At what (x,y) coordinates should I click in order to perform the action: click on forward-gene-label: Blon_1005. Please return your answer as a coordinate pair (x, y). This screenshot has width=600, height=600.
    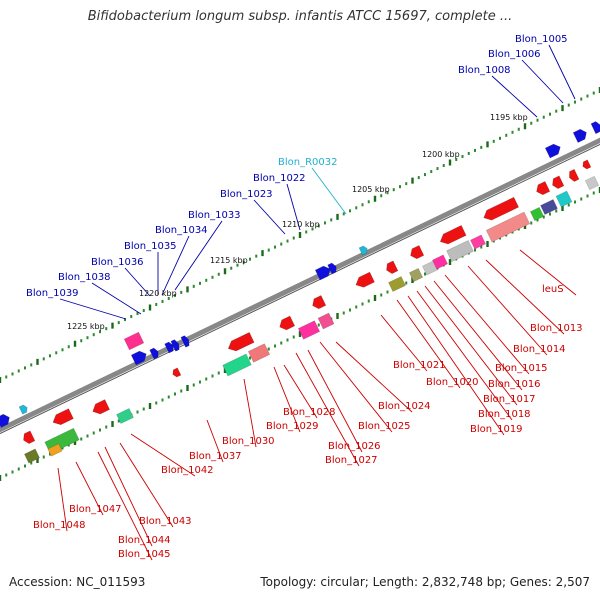
    Looking at the image, I should click on (541, 39).